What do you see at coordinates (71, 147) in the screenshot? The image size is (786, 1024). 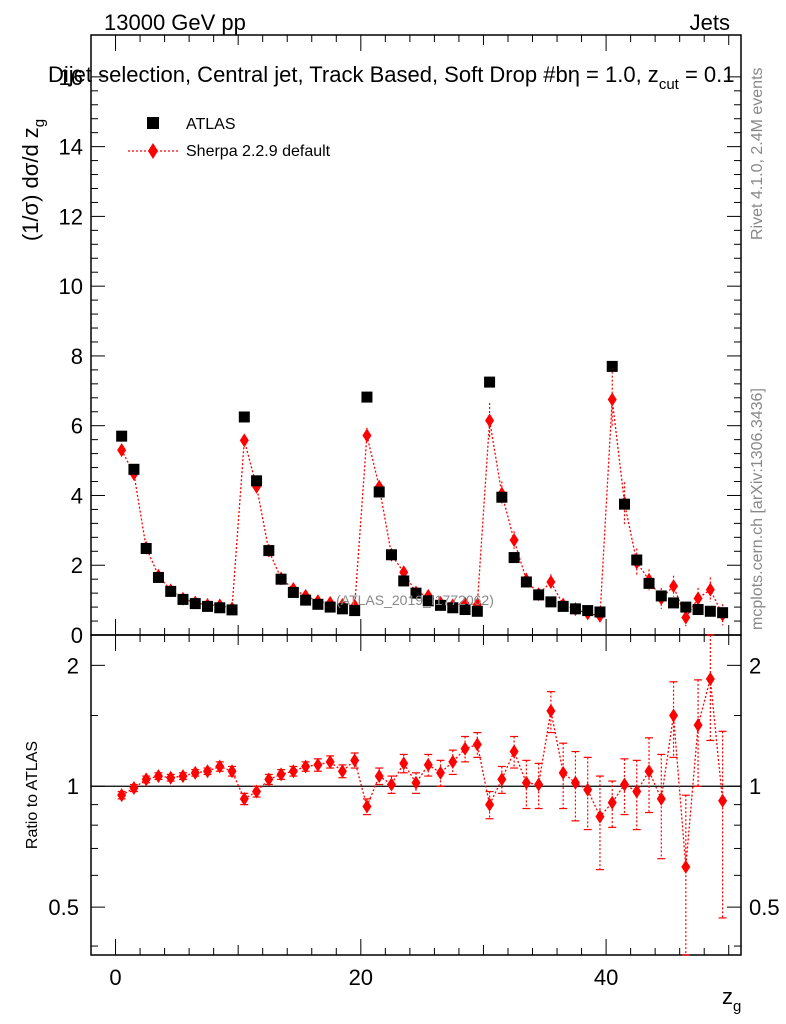 I see `main-ytick-label: 14` at bounding box center [71, 147].